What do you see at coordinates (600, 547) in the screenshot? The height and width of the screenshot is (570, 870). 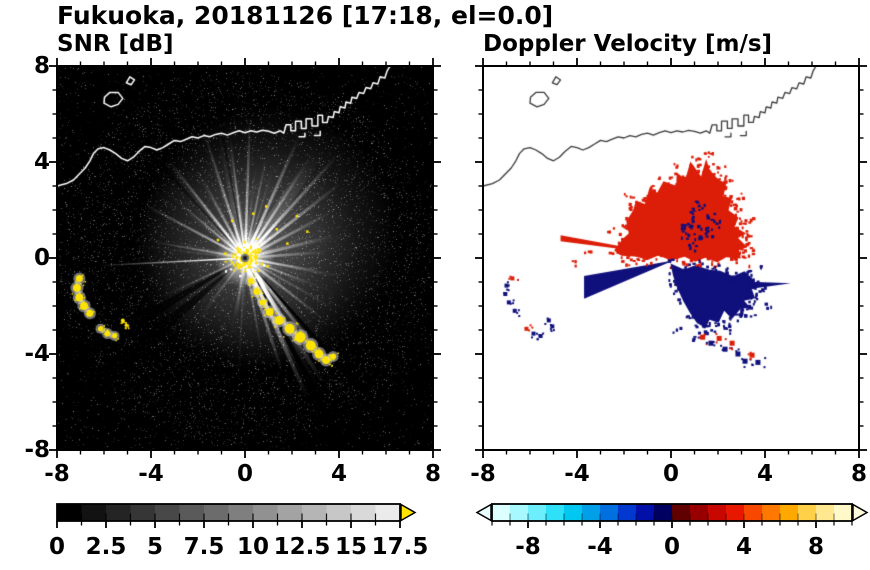 I see `doppler-colorbar-label: -4` at bounding box center [600, 547].